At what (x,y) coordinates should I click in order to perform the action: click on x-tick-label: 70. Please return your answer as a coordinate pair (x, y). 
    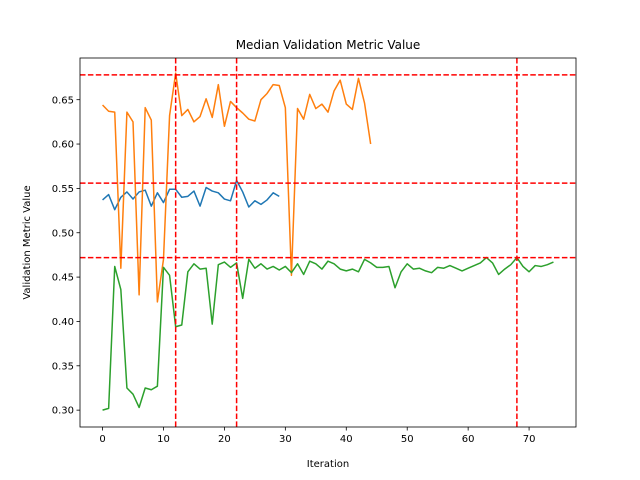
    Looking at the image, I should click on (529, 439).